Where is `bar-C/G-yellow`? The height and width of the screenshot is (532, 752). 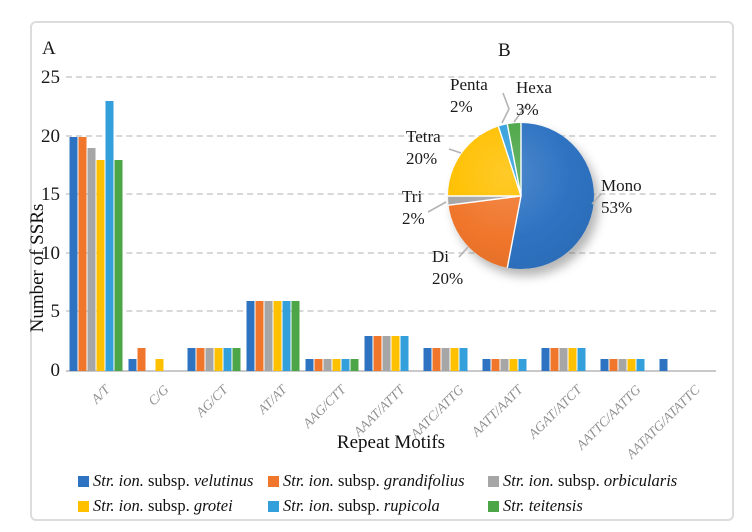 bar-C/G-yellow is located at coordinates (159, 365).